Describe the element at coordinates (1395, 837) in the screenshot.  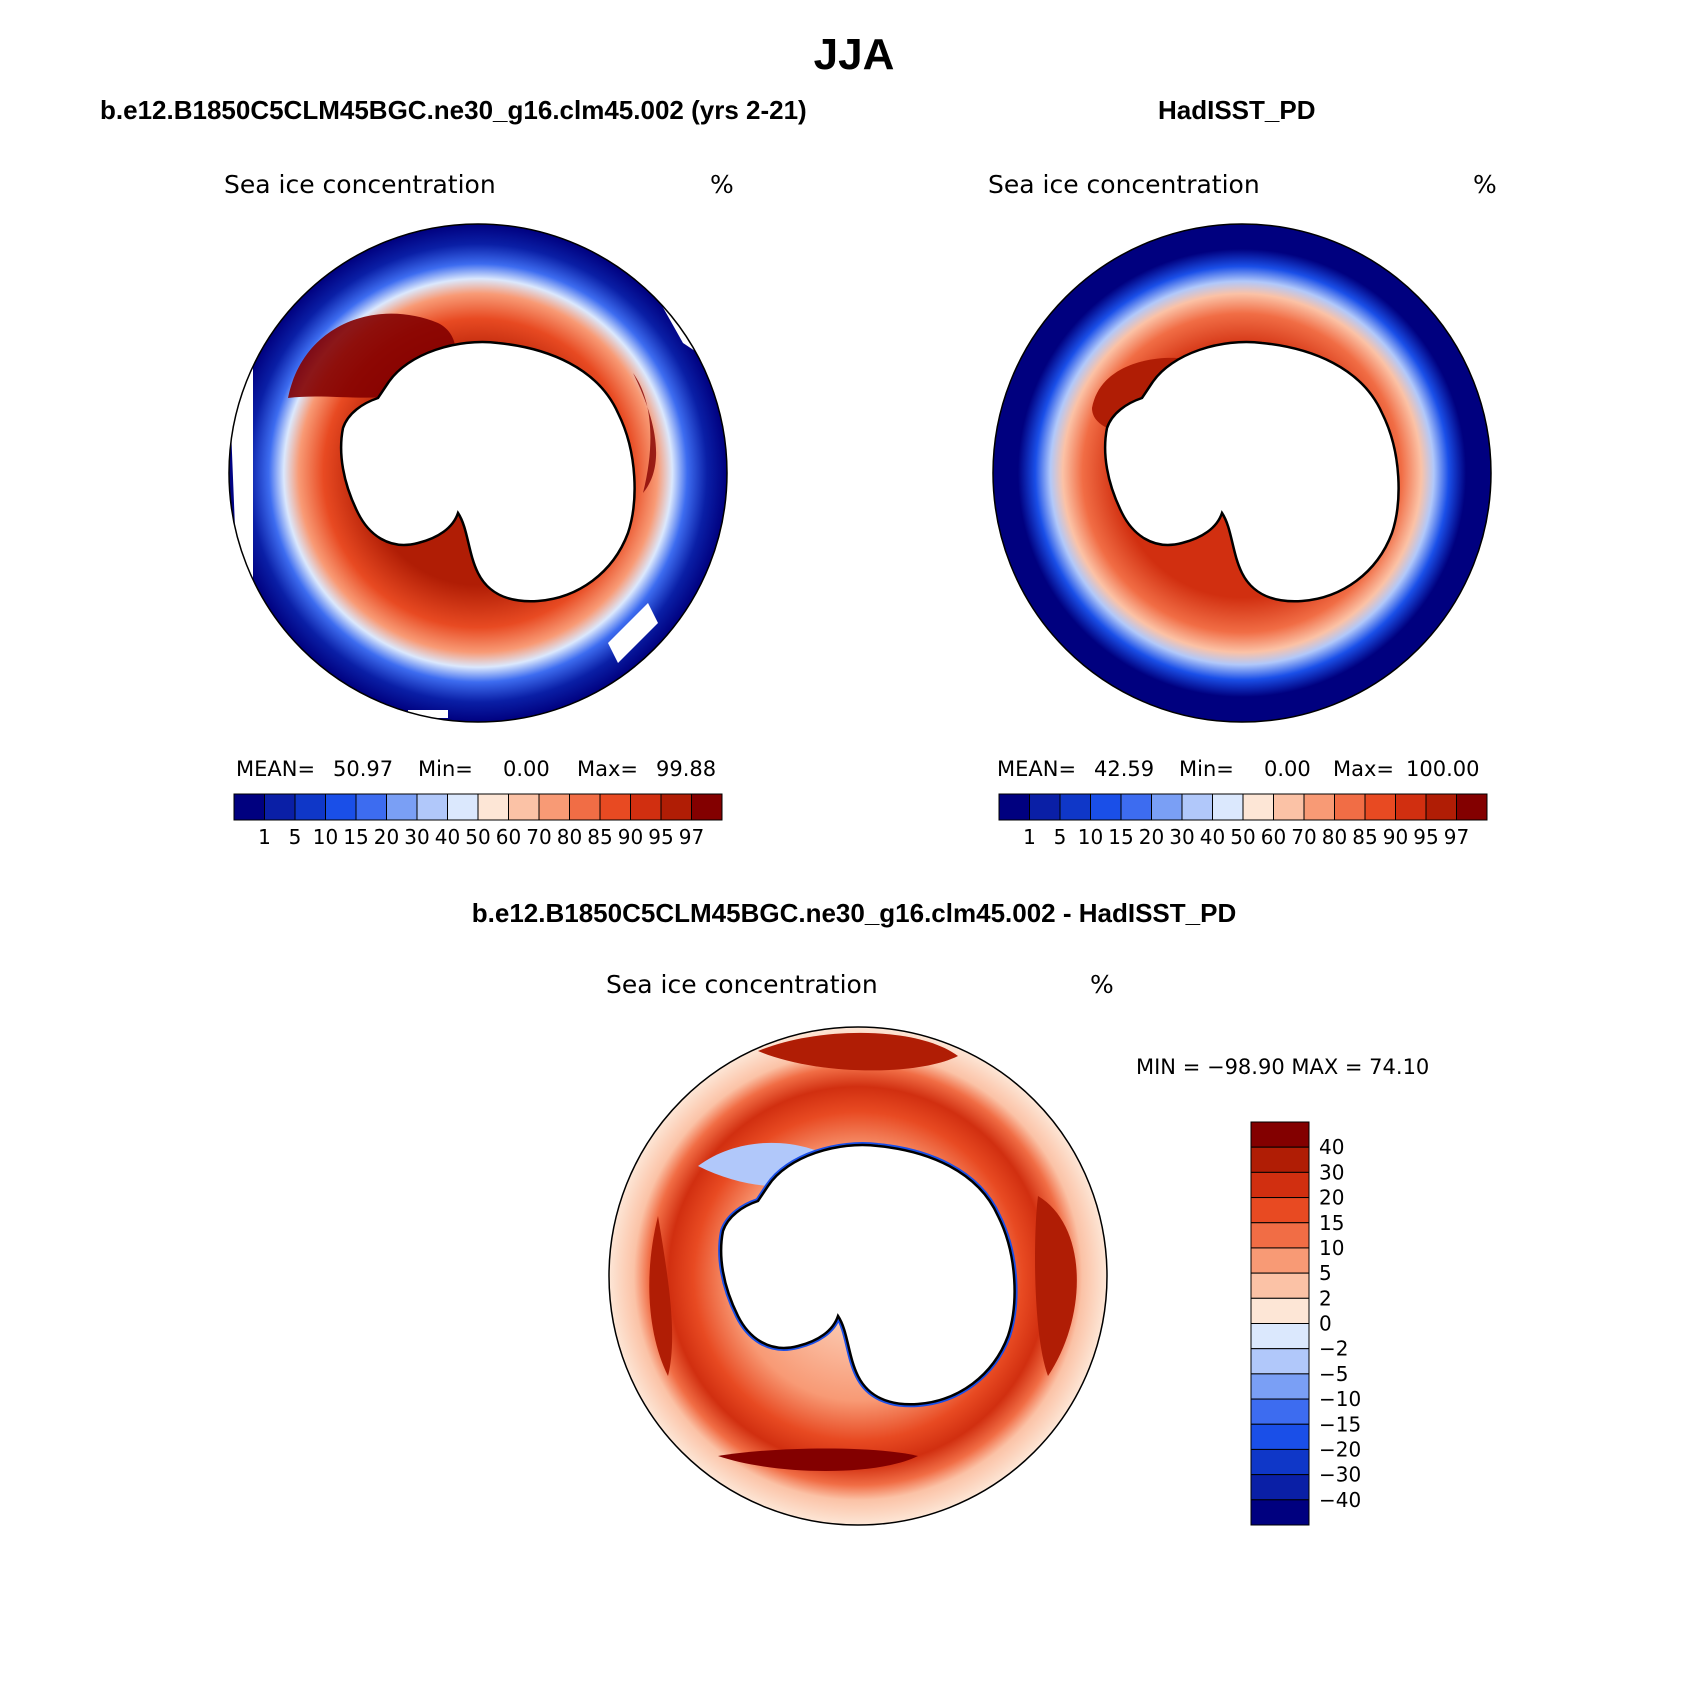
I see `obs-colorbar-tick-label: 90` at that location.